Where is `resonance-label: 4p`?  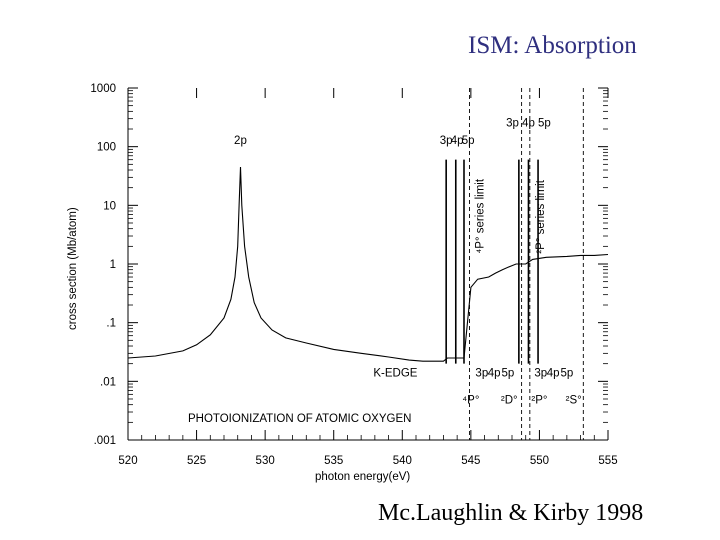 resonance-label: 4p is located at coordinates (457, 141).